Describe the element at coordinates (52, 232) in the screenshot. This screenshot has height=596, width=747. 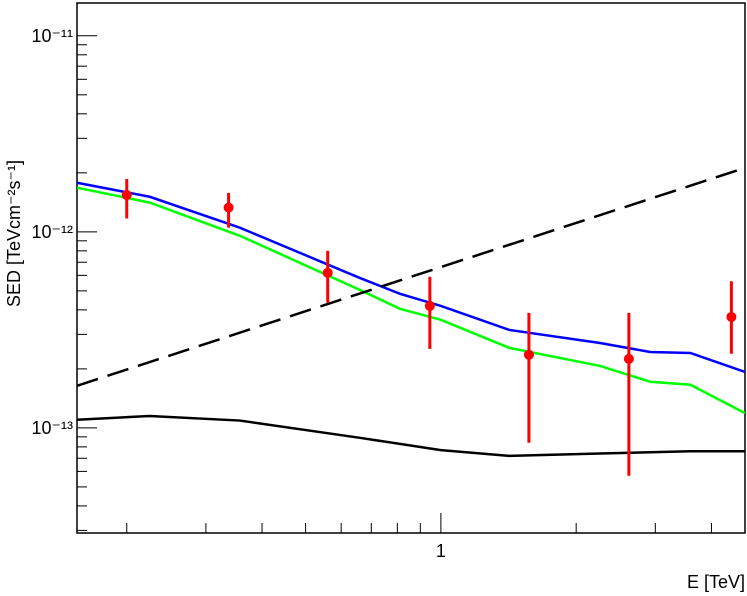
I see `y-tick-label: 10⁻¹²` at that location.